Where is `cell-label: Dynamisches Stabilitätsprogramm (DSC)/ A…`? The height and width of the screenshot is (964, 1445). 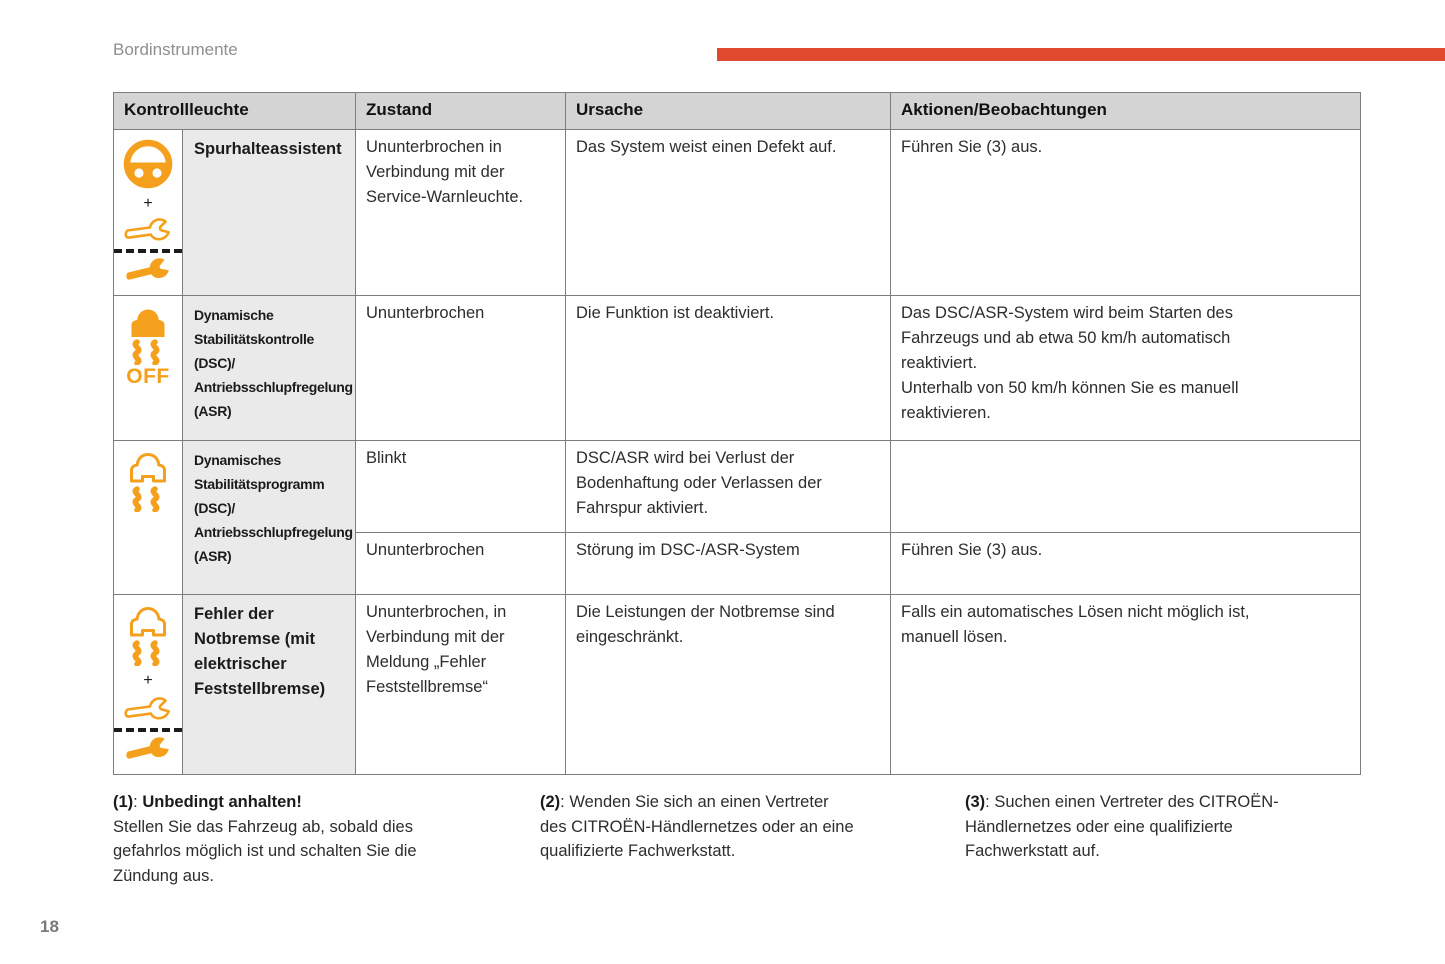 cell-label: Dynamisches Stabilitätsprogramm (DSC)/ A… is located at coordinates (269, 517).